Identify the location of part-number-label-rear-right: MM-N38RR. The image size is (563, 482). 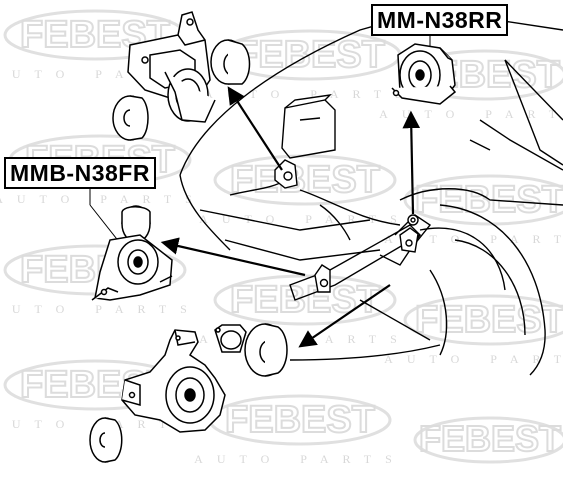
(440, 20).